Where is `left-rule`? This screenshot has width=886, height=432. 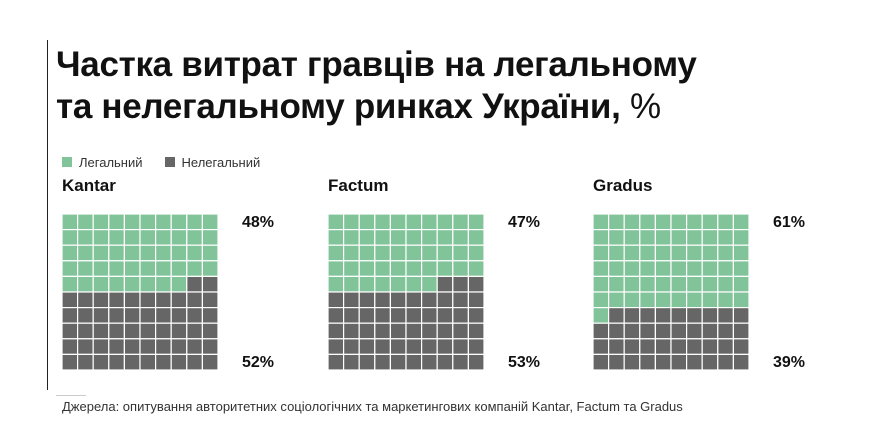
left-rule is located at coordinates (47, 215).